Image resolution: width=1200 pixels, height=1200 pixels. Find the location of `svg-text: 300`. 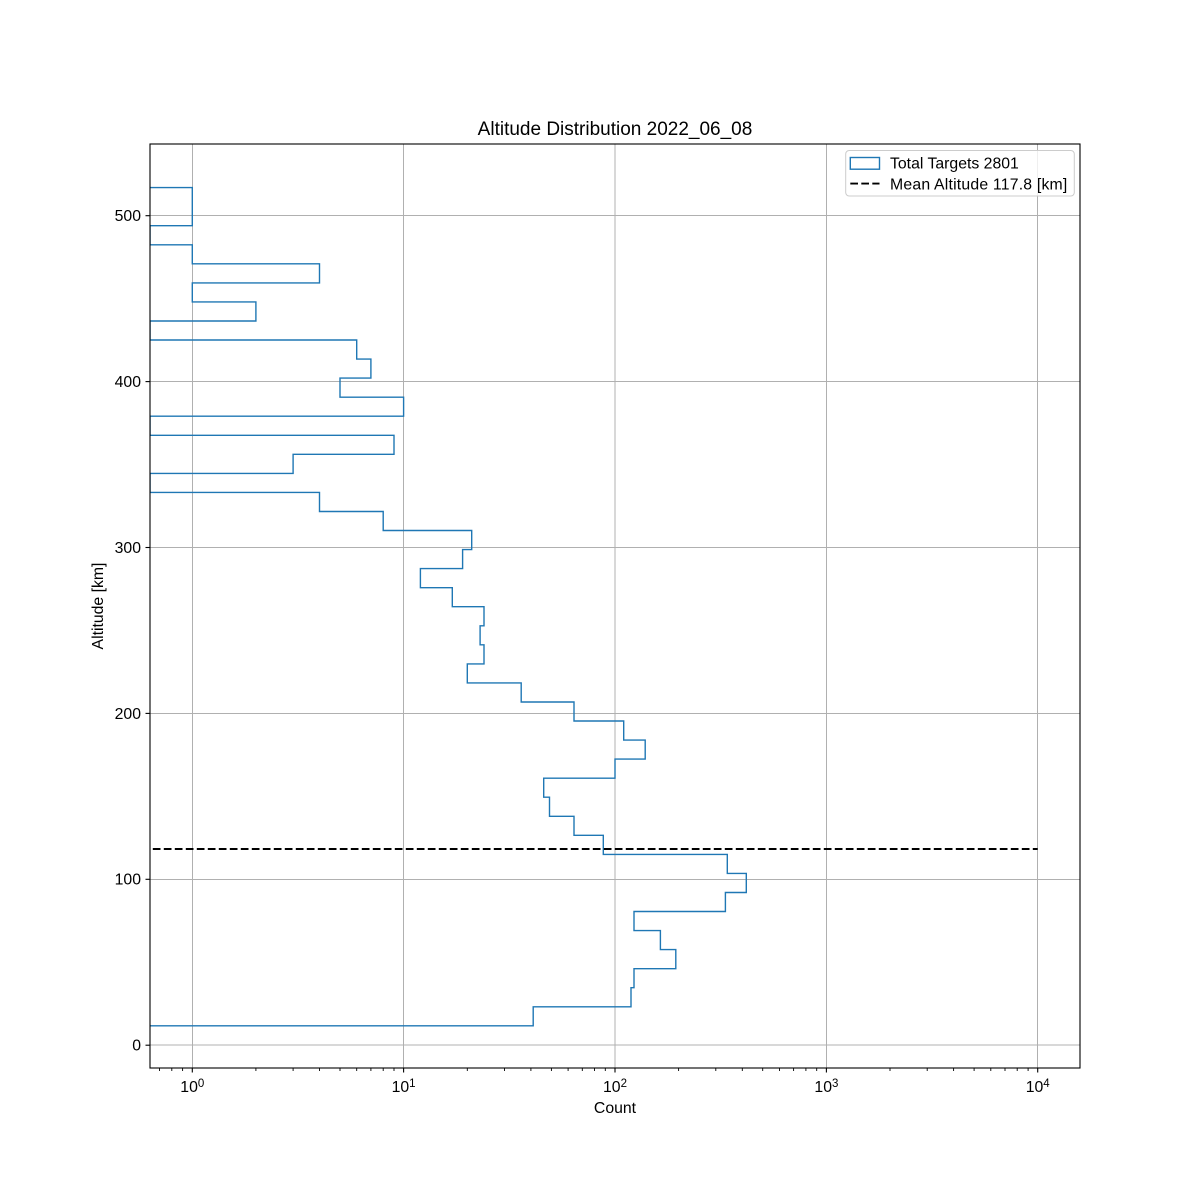

svg-text: 300 is located at coordinates (128, 548).